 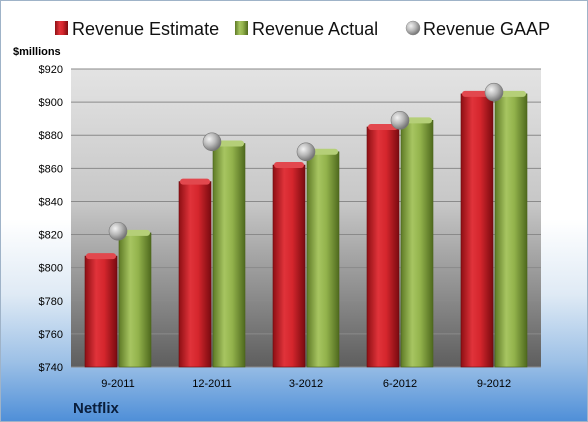 I want to click on x-tick-label: 3-2012, so click(x=306, y=384).